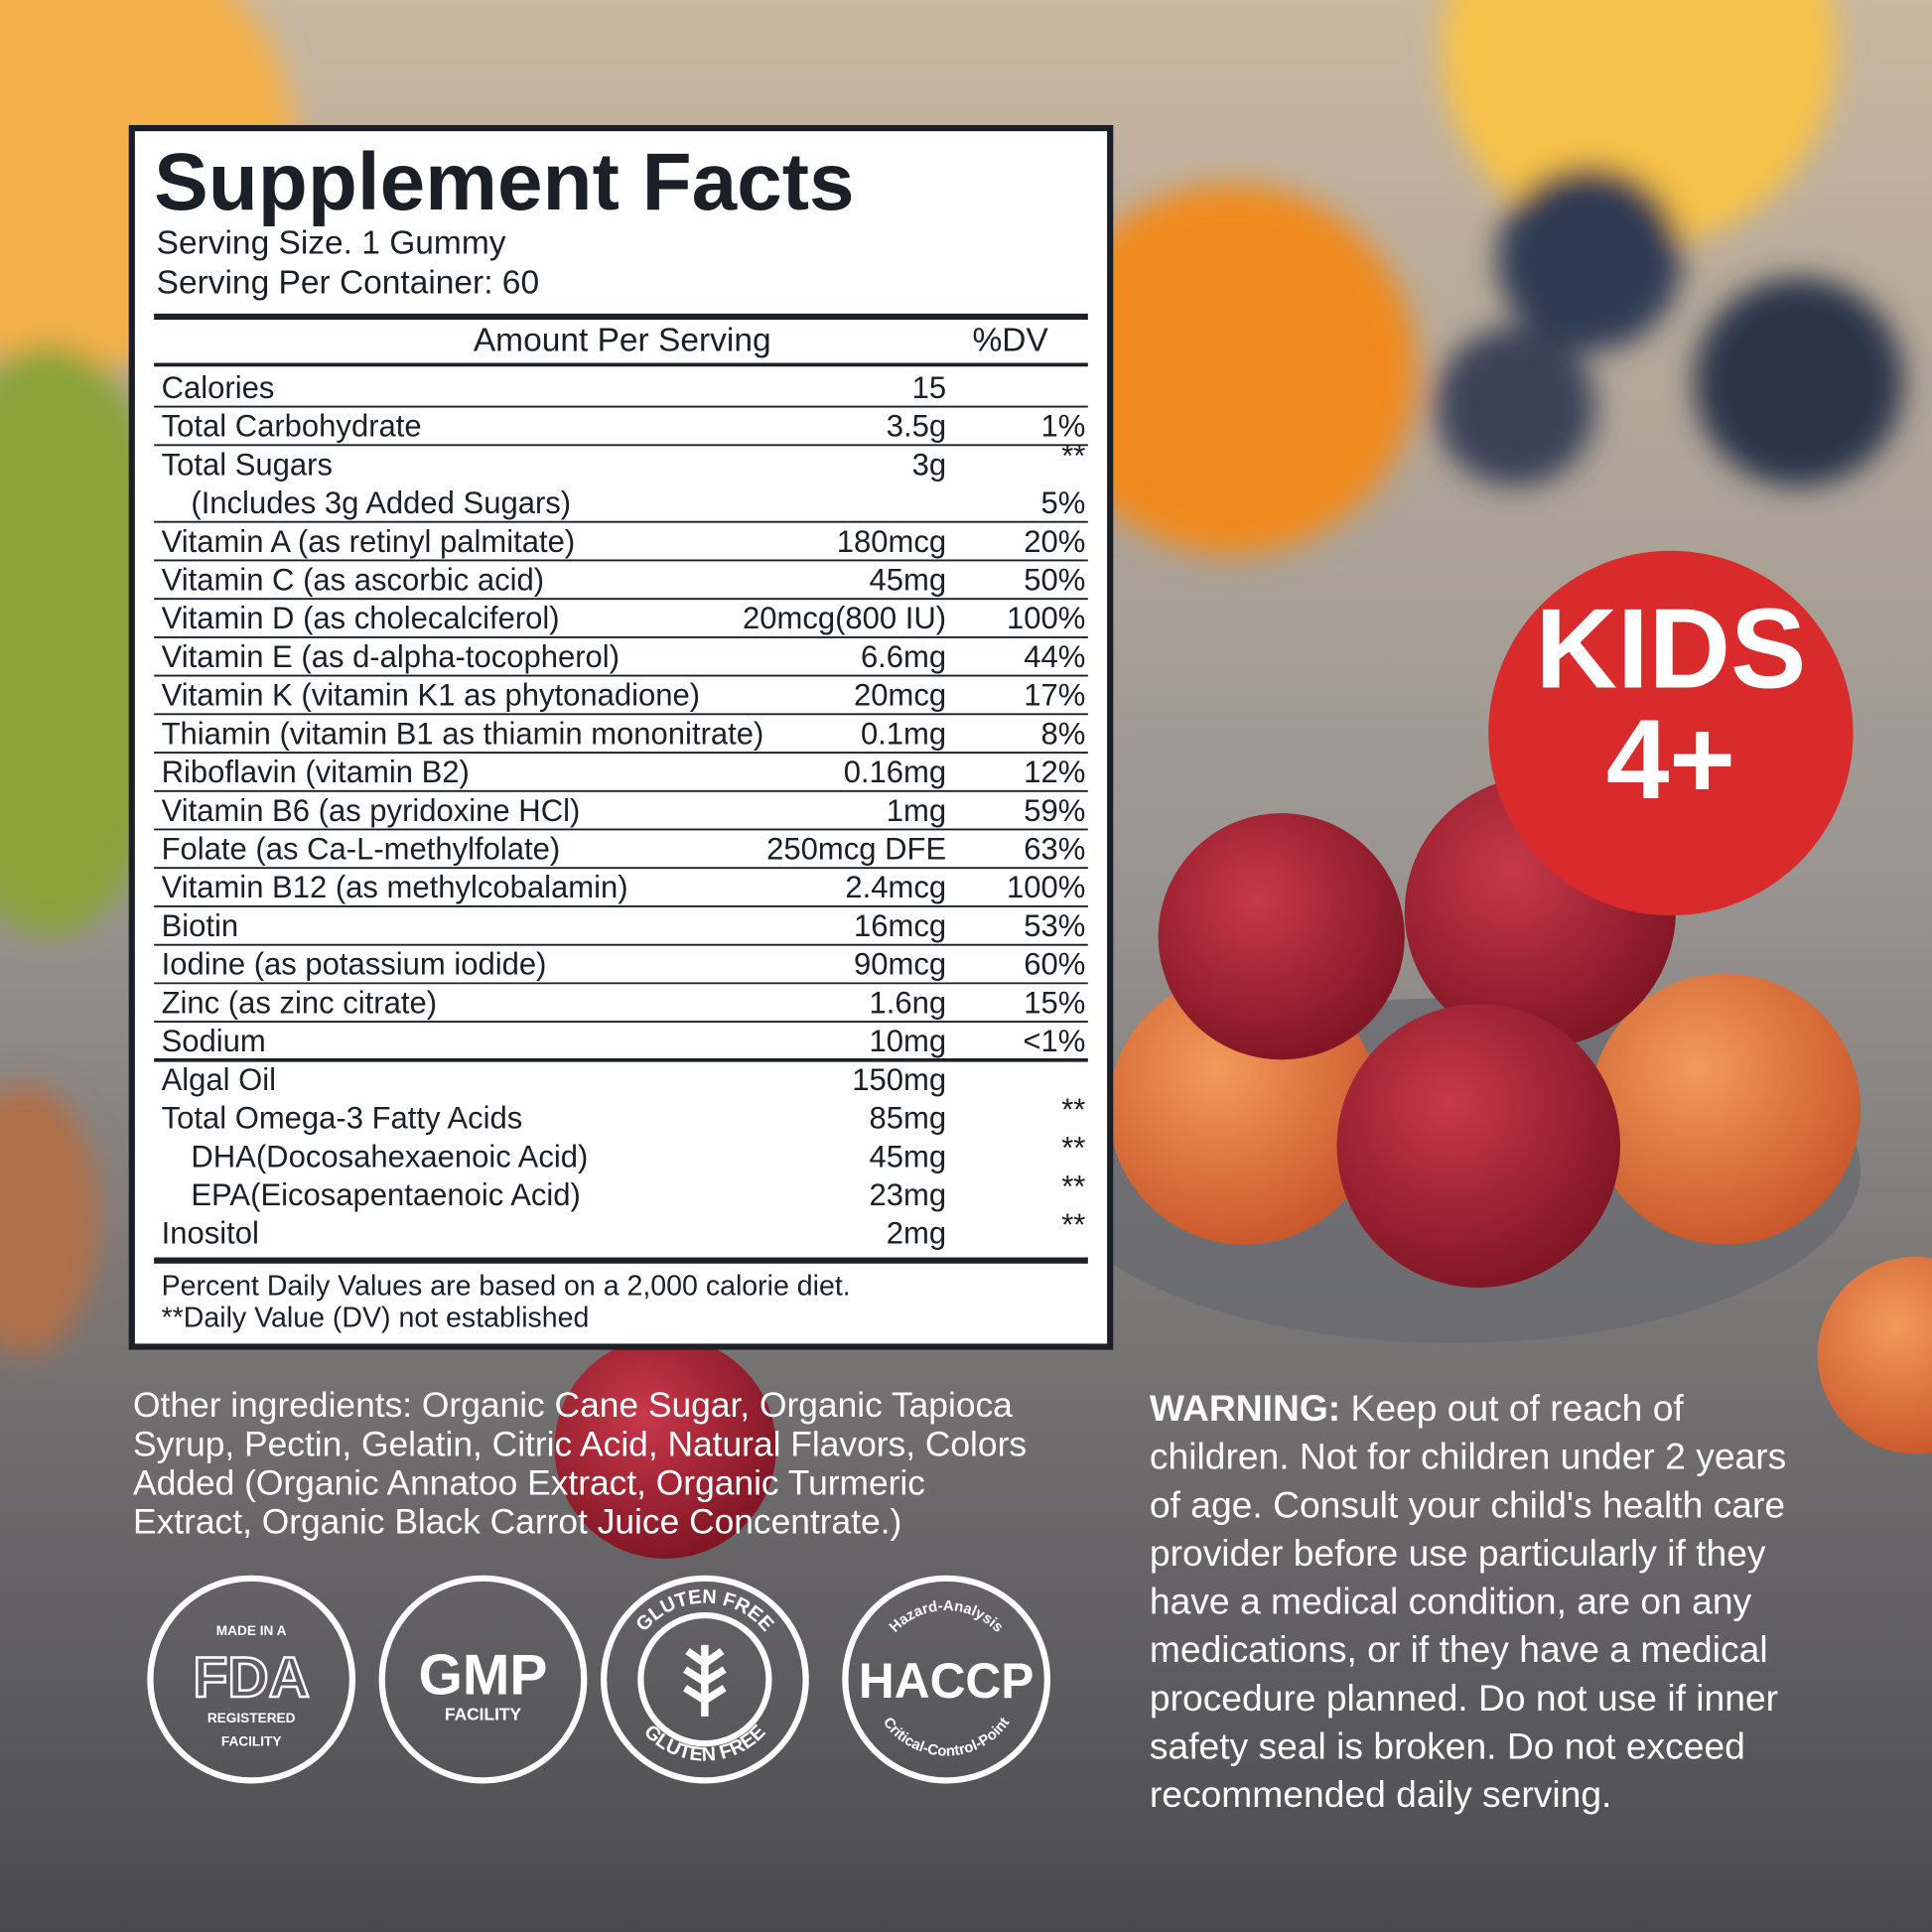 This screenshot has width=1932, height=1932. Describe the element at coordinates (599, 1679) in the screenshot. I see `certifications` at that location.